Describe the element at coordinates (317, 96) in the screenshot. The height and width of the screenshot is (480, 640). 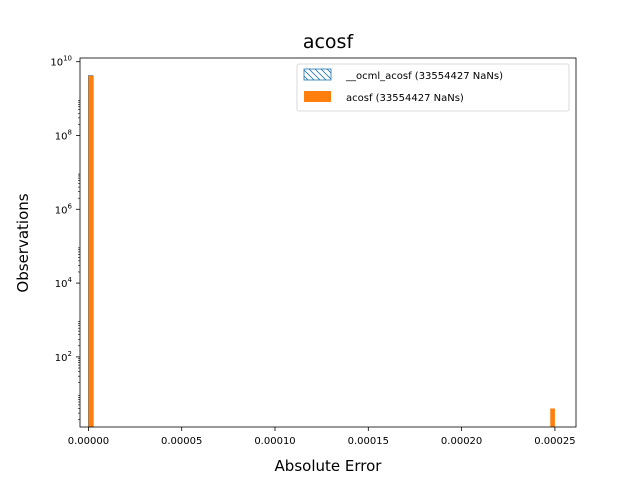
I see `legend-swatch-acosf` at that location.